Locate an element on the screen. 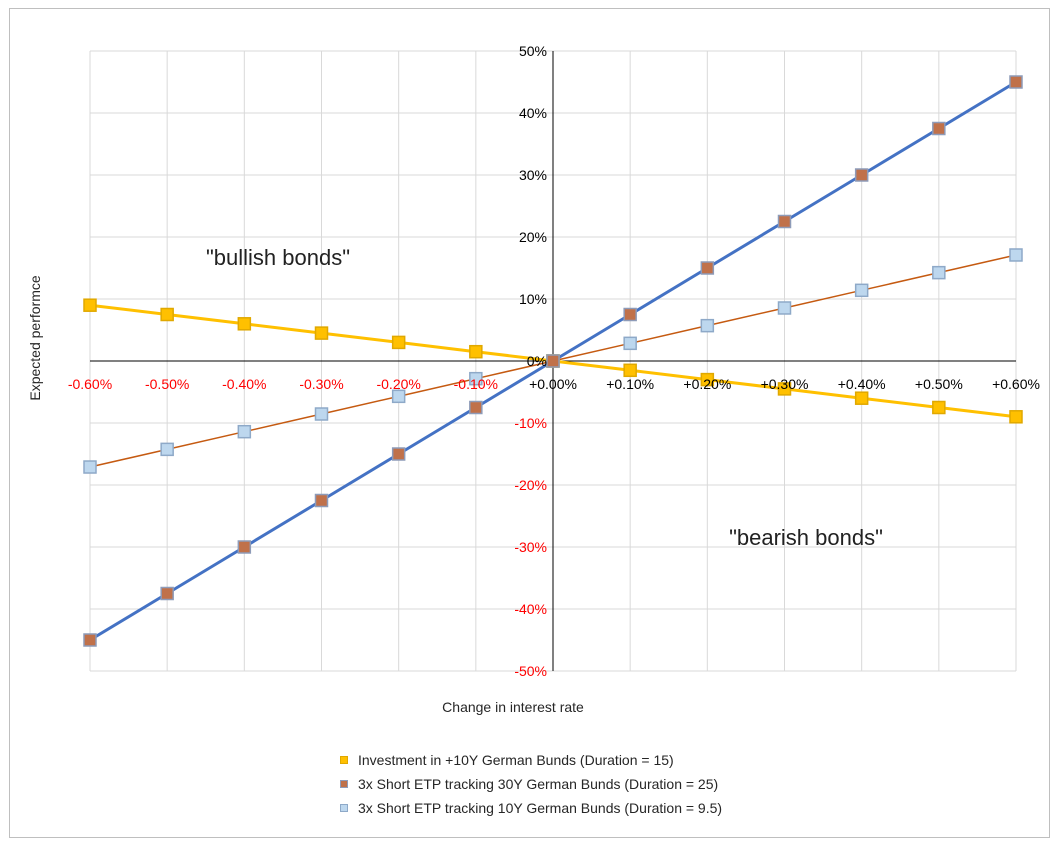 Image resolution: width=1059 pixels, height=841 pixels. x-tick-label: +0.20% is located at coordinates (707, 384).